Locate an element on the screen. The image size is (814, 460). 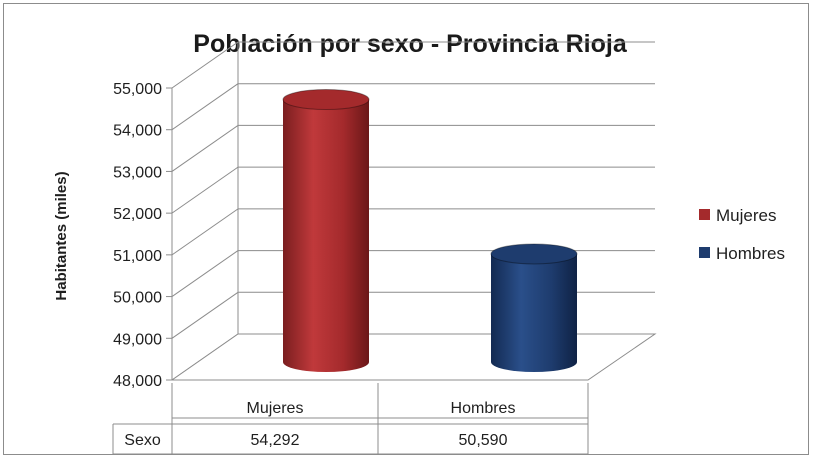
y-tick-label: 49,000 is located at coordinates (137, 339).